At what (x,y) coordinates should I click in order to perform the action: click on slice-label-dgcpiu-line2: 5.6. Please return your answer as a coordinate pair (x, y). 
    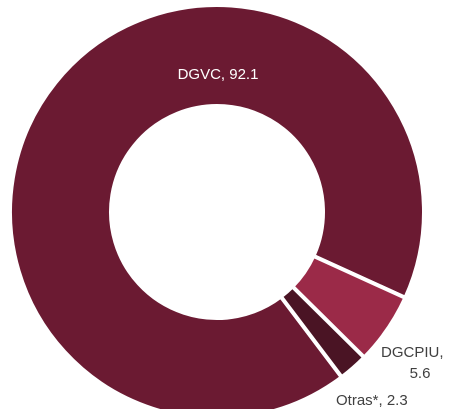
    Looking at the image, I should click on (420, 373).